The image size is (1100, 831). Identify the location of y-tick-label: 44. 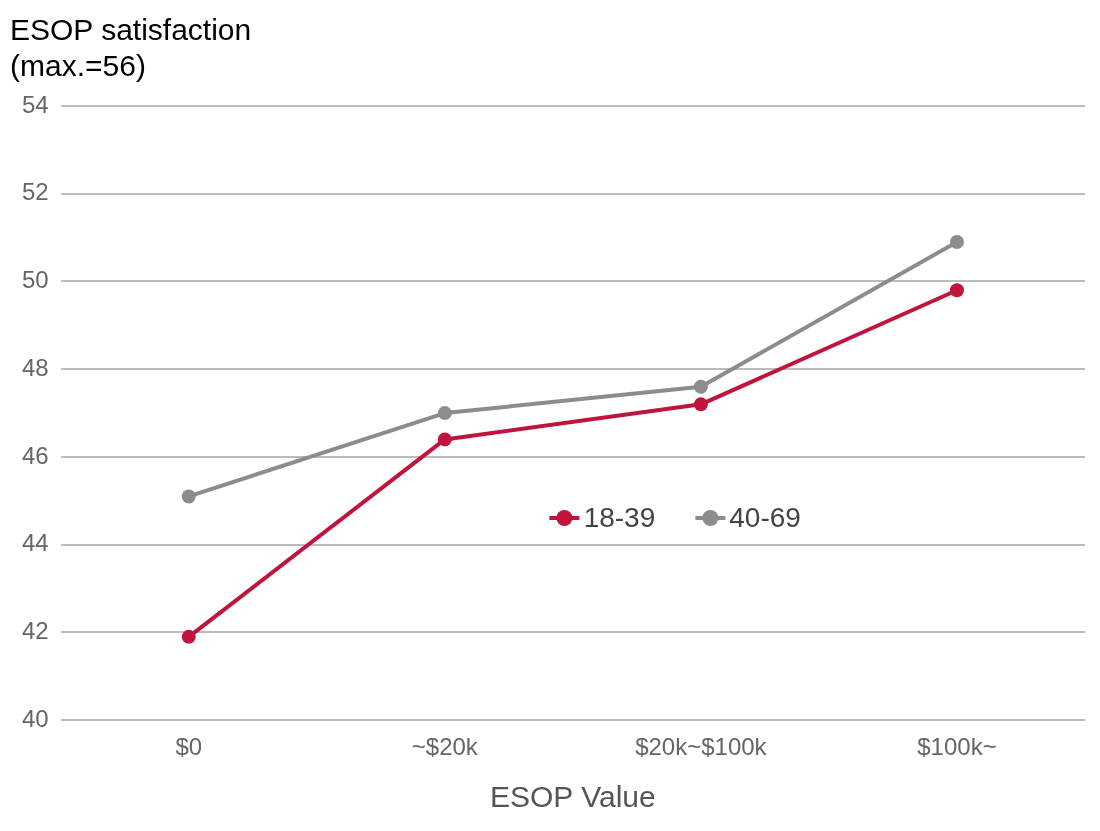
(35, 543).